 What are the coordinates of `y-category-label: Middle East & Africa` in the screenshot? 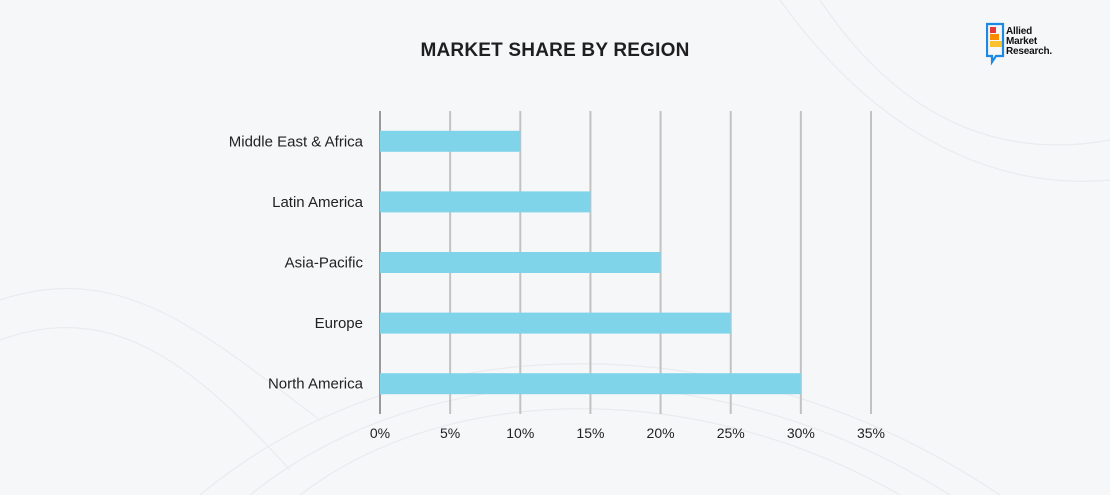 It's located at (296, 141).